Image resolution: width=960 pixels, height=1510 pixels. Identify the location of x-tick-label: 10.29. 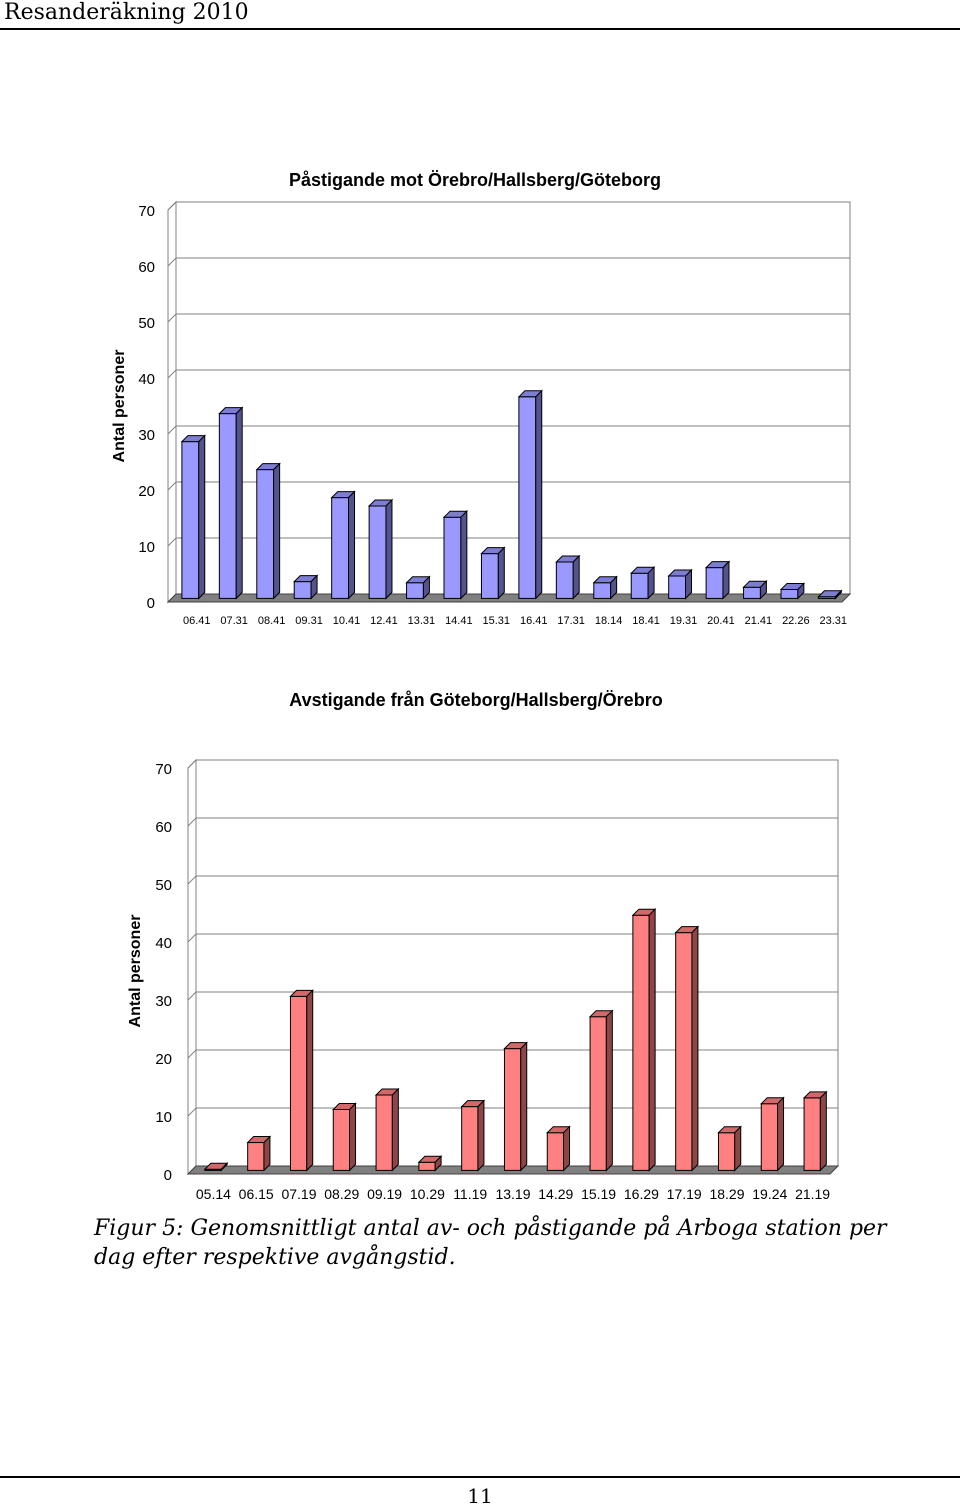
(427, 1194).